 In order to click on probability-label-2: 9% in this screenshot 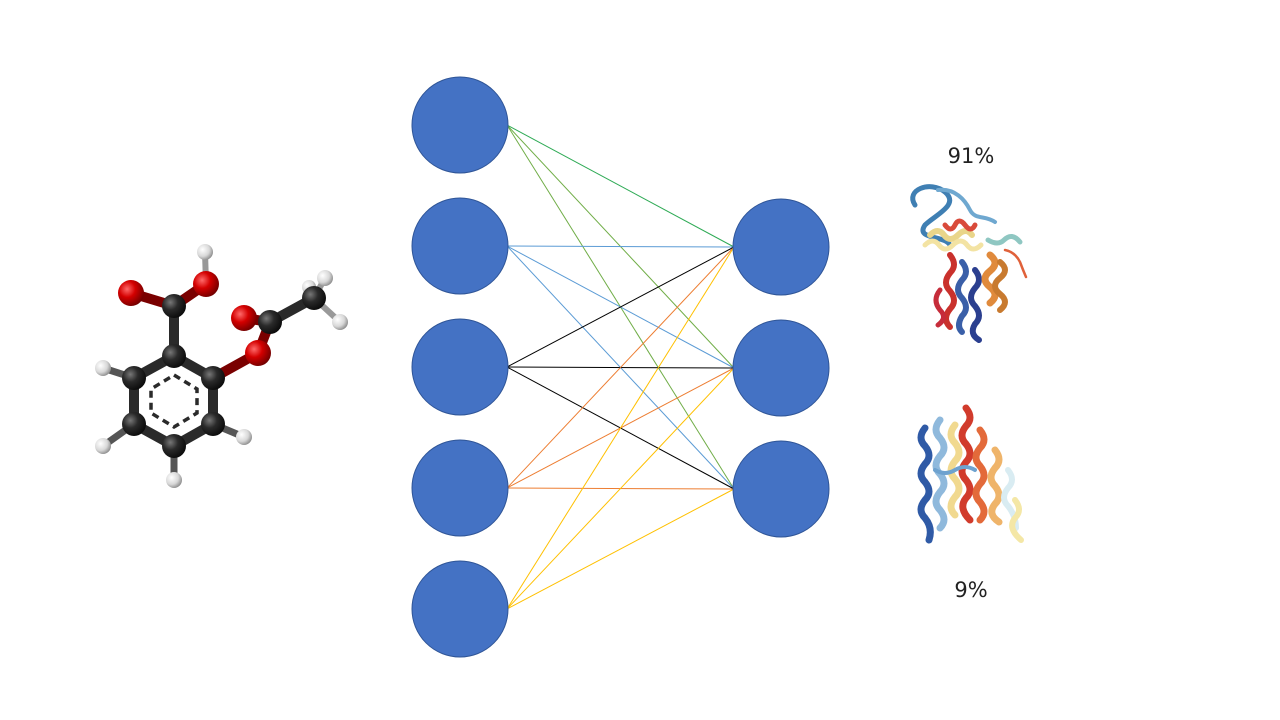, I will do `click(971, 590)`.